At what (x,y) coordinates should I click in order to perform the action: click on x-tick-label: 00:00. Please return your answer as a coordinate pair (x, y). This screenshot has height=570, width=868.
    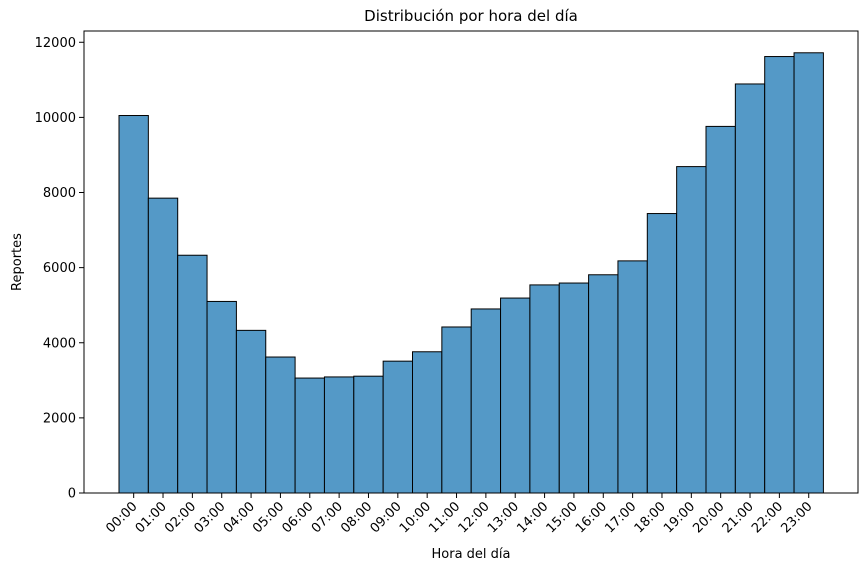
    Looking at the image, I should click on (121, 517).